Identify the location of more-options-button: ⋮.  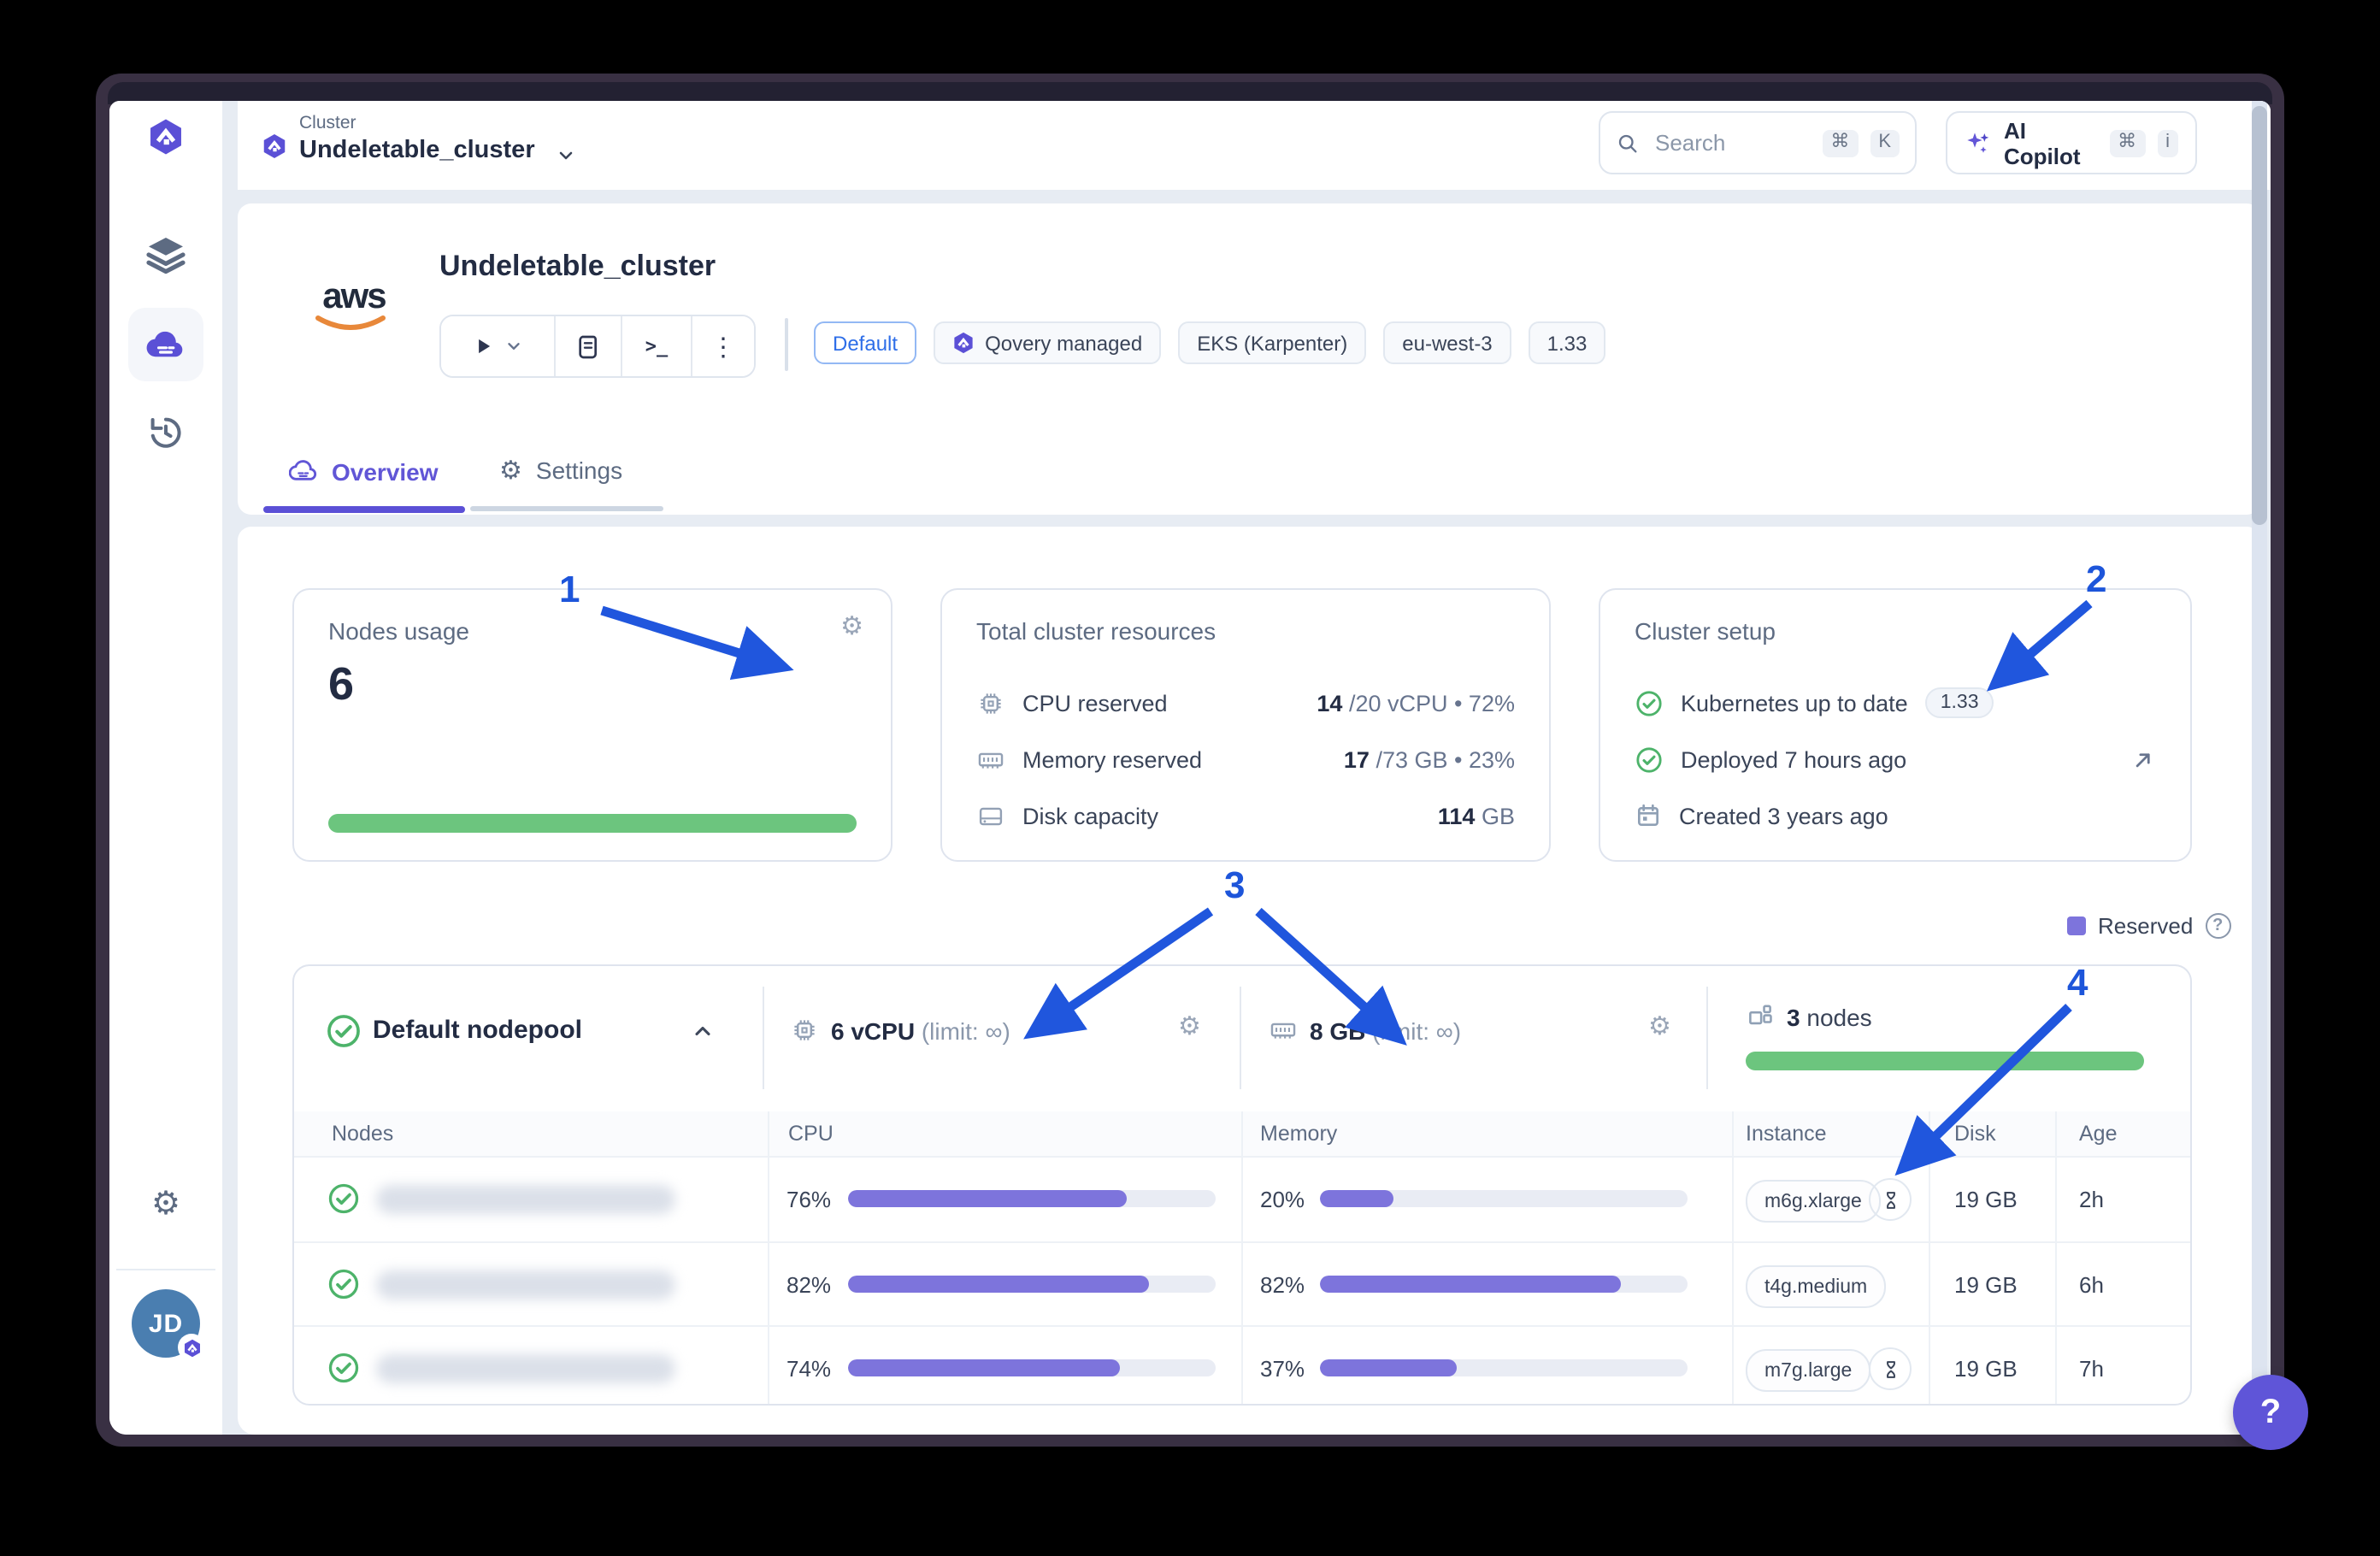
(723, 346).